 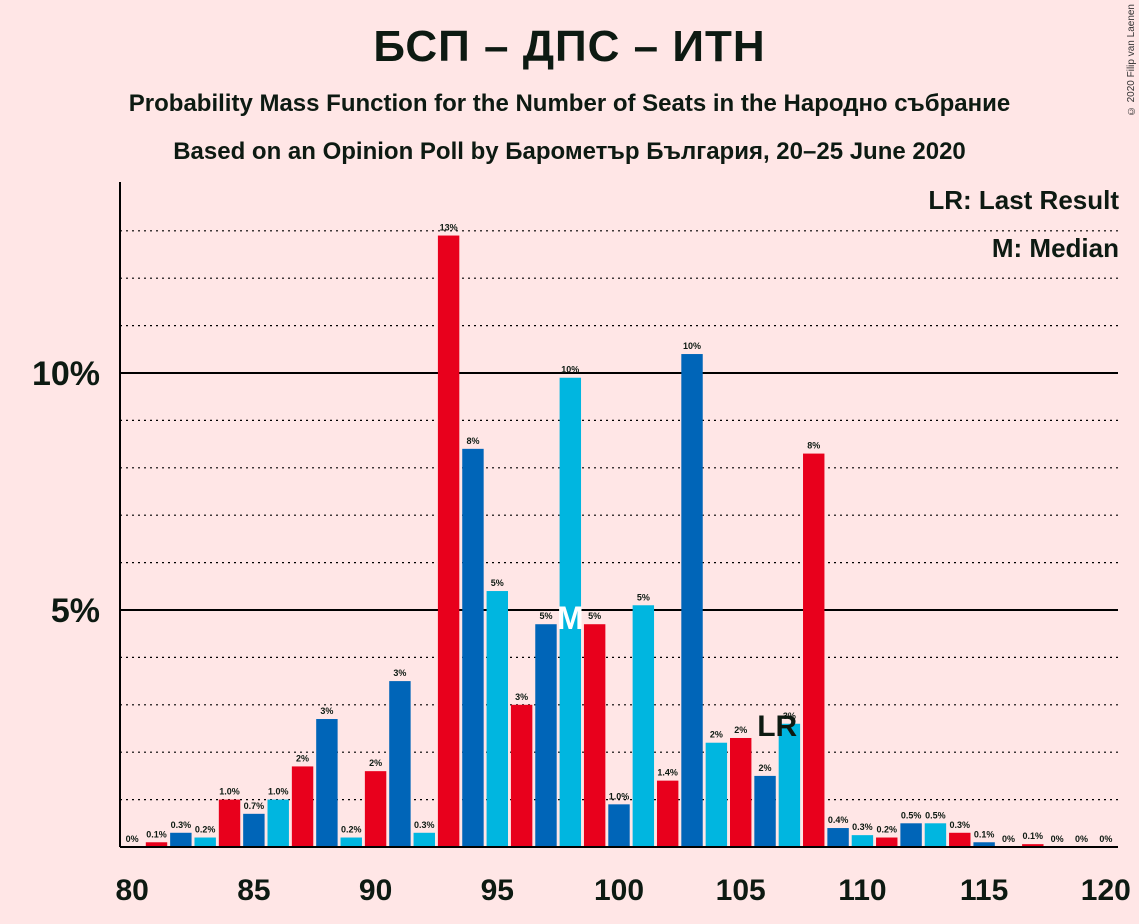 What do you see at coordinates (716, 735) in the screenshot?
I see `bar-label-seat-104: 2%` at bounding box center [716, 735].